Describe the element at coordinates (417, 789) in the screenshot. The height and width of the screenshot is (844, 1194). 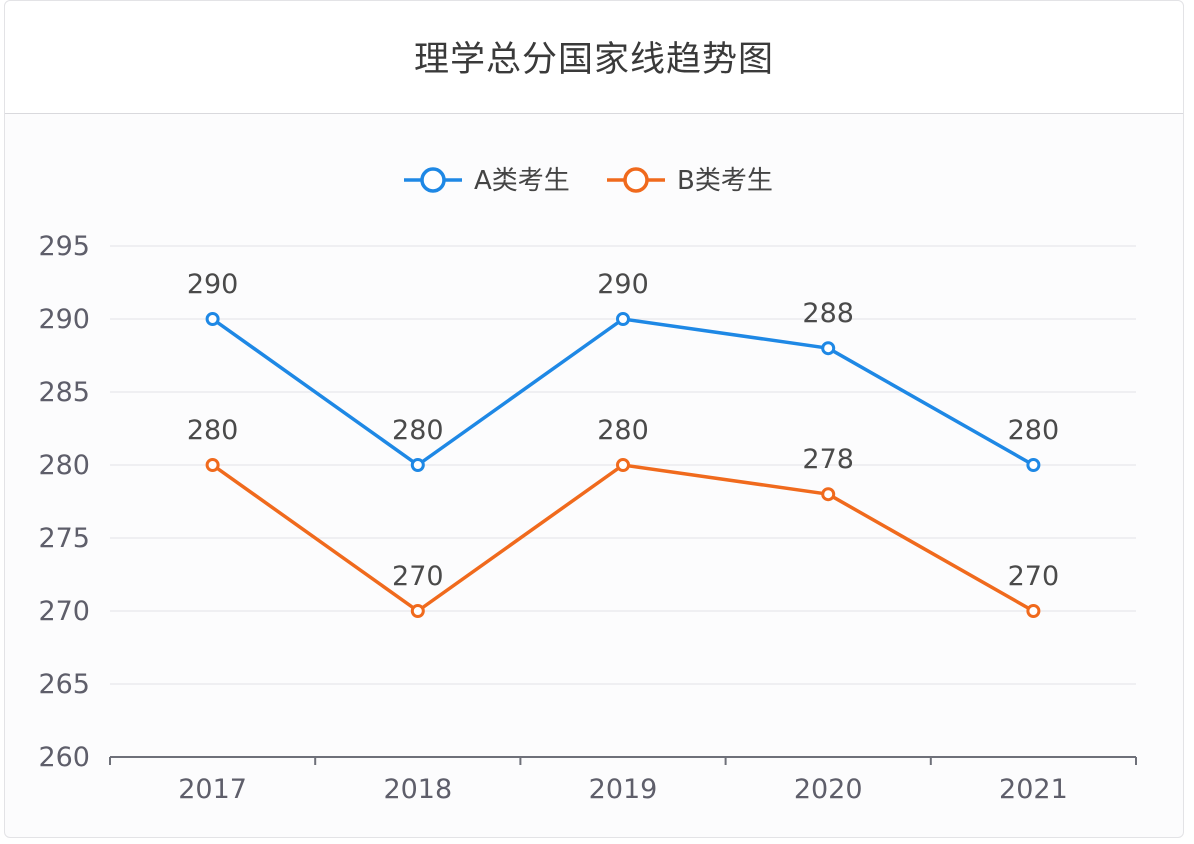
I see `x-tick-label: 2018` at that location.